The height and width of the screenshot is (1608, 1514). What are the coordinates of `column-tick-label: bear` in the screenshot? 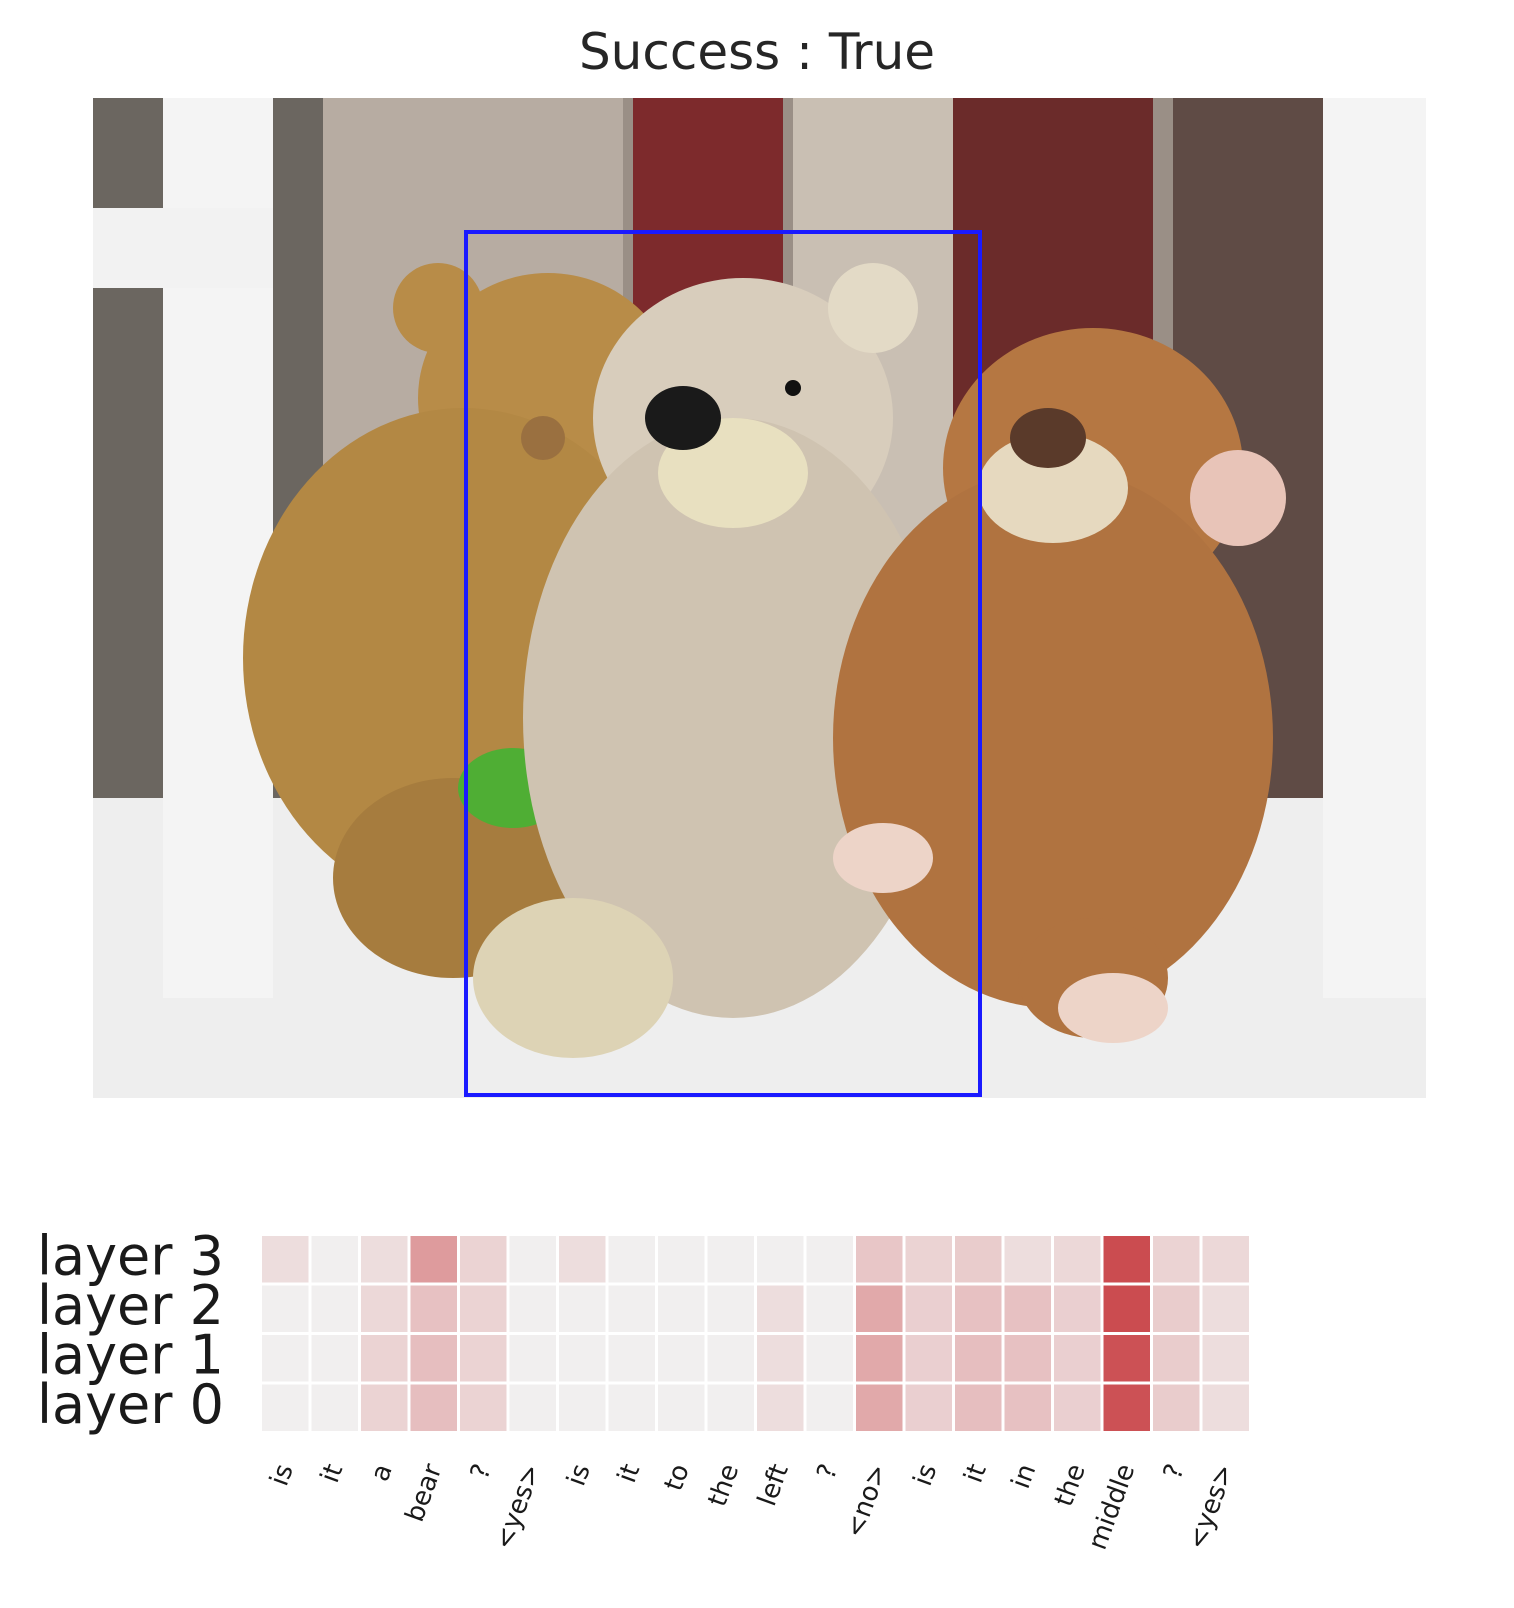 It's located at (424, 1493).